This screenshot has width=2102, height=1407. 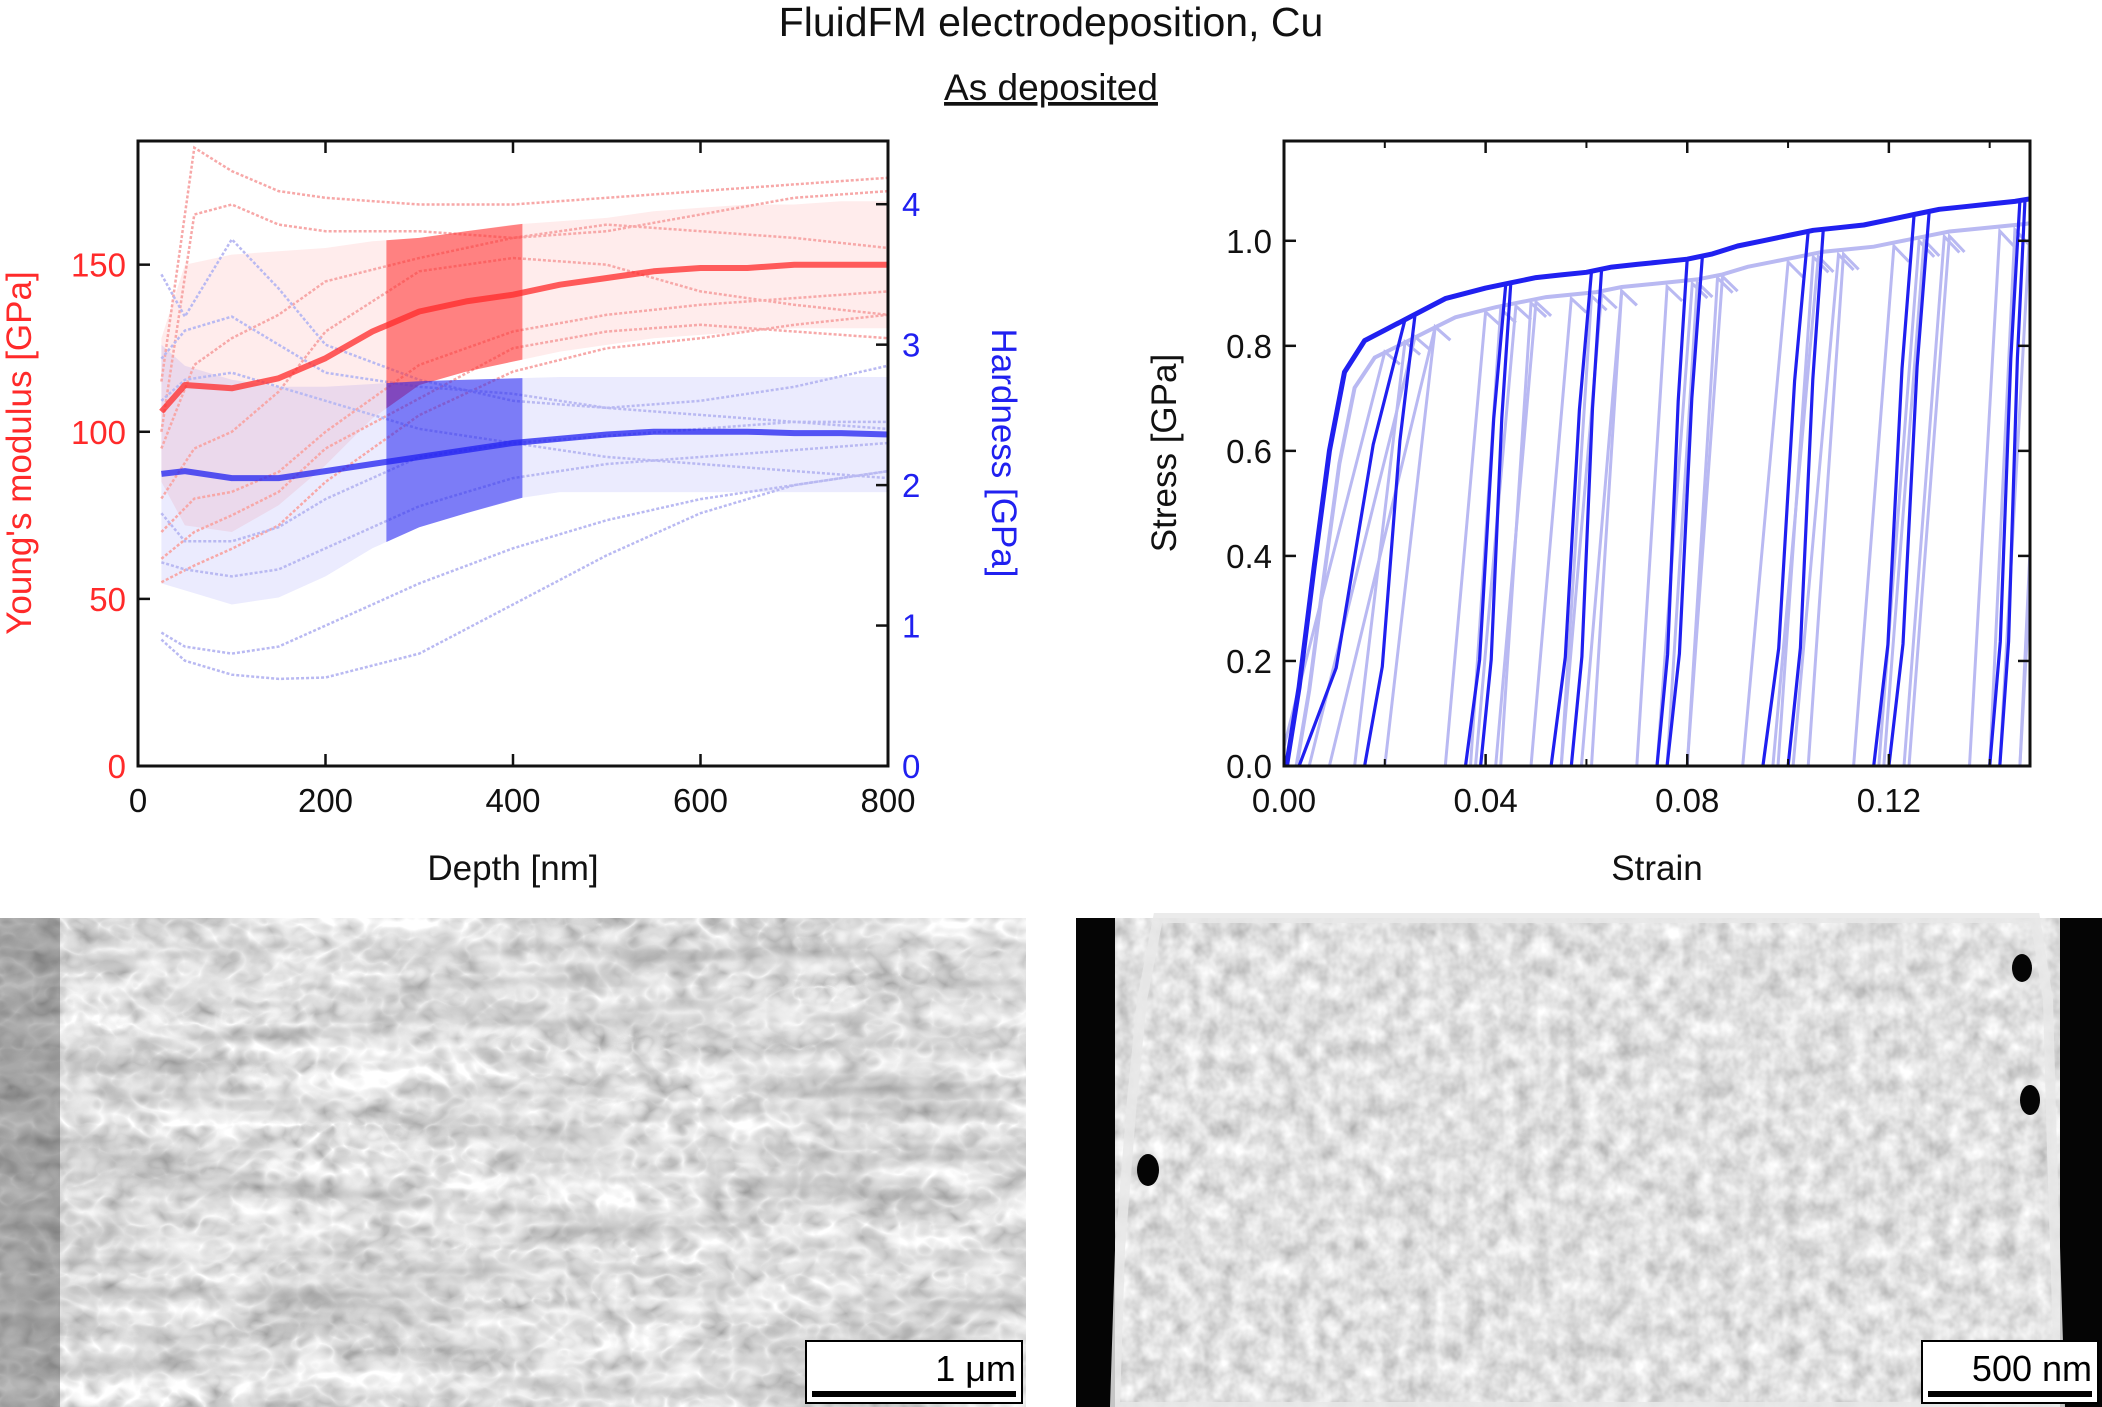 What do you see at coordinates (19, 452) in the screenshot?
I see `modulus-y-axis-label: Young's modulus [GPa]` at bounding box center [19, 452].